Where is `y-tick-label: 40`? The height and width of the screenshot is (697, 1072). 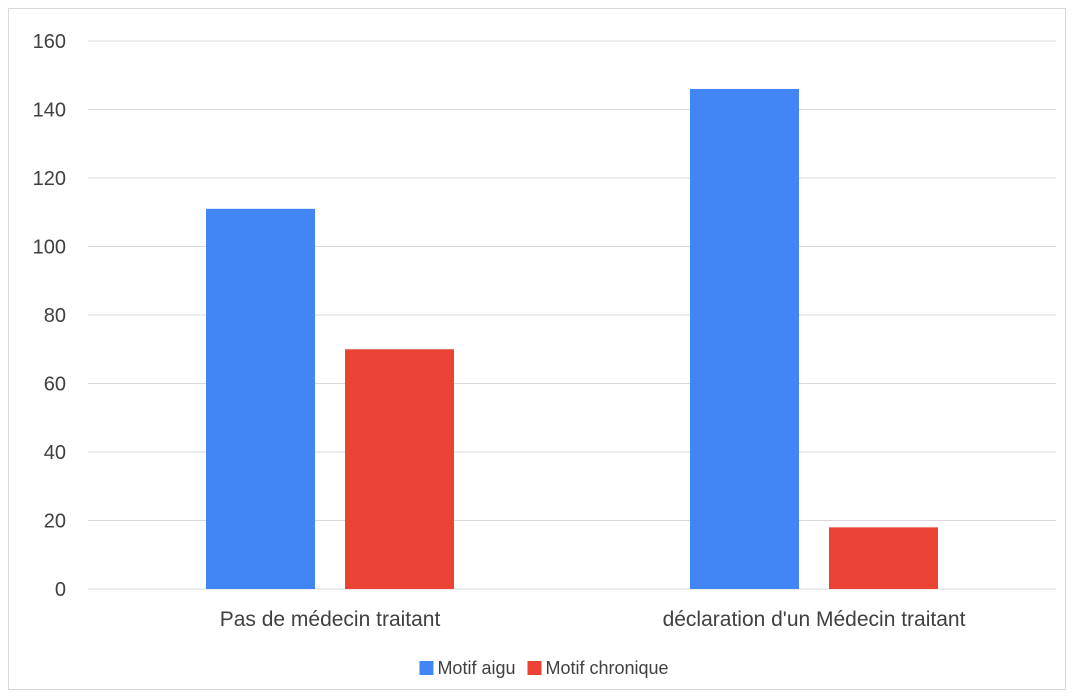 y-tick-label: 40 is located at coordinates (55, 453).